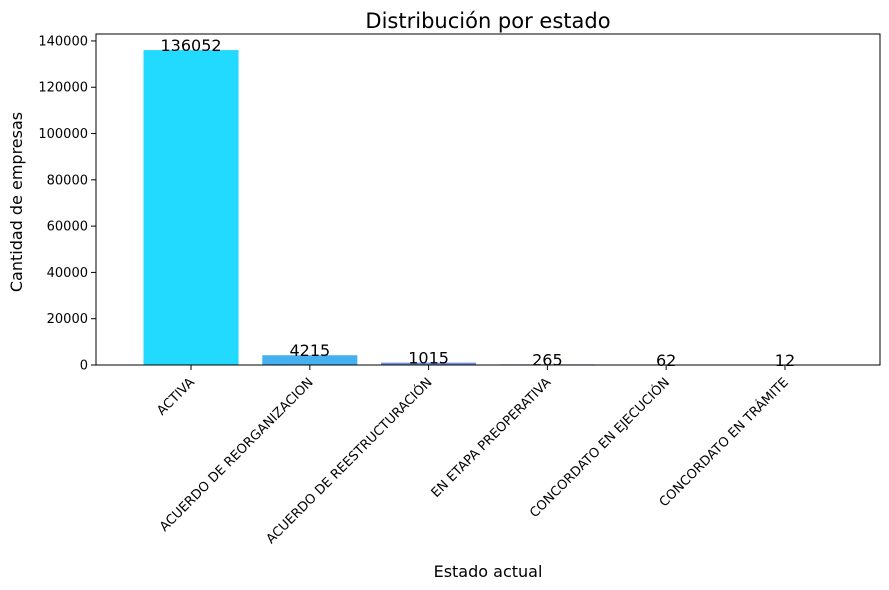 This screenshot has width=889, height=590. What do you see at coordinates (63, 88) in the screenshot?
I see `y-tick-label-7: 120000` at bounding box center [63, 88].